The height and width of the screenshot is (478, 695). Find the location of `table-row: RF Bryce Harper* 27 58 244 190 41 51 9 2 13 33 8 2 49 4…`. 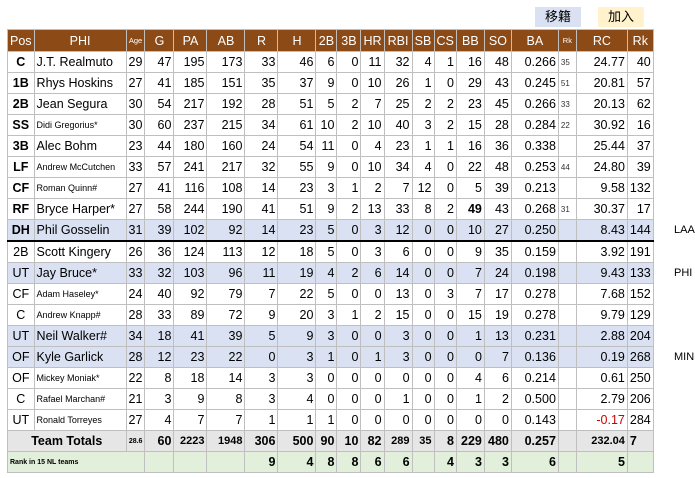

table-row: RF Bryce Harper* 27 58 244 190 41 51 9 2 13 33 8 2 49 4… is located at coordinates (330, 209).